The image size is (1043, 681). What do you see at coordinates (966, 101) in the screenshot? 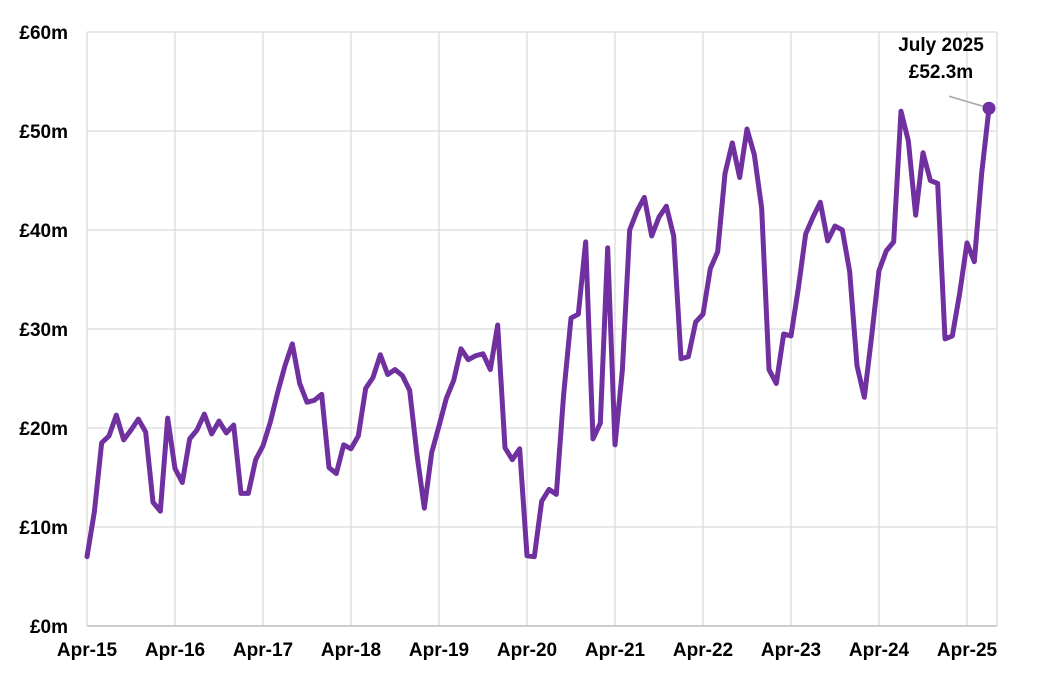
I see `annotation-leader-line` at bounding box center [966, 101].